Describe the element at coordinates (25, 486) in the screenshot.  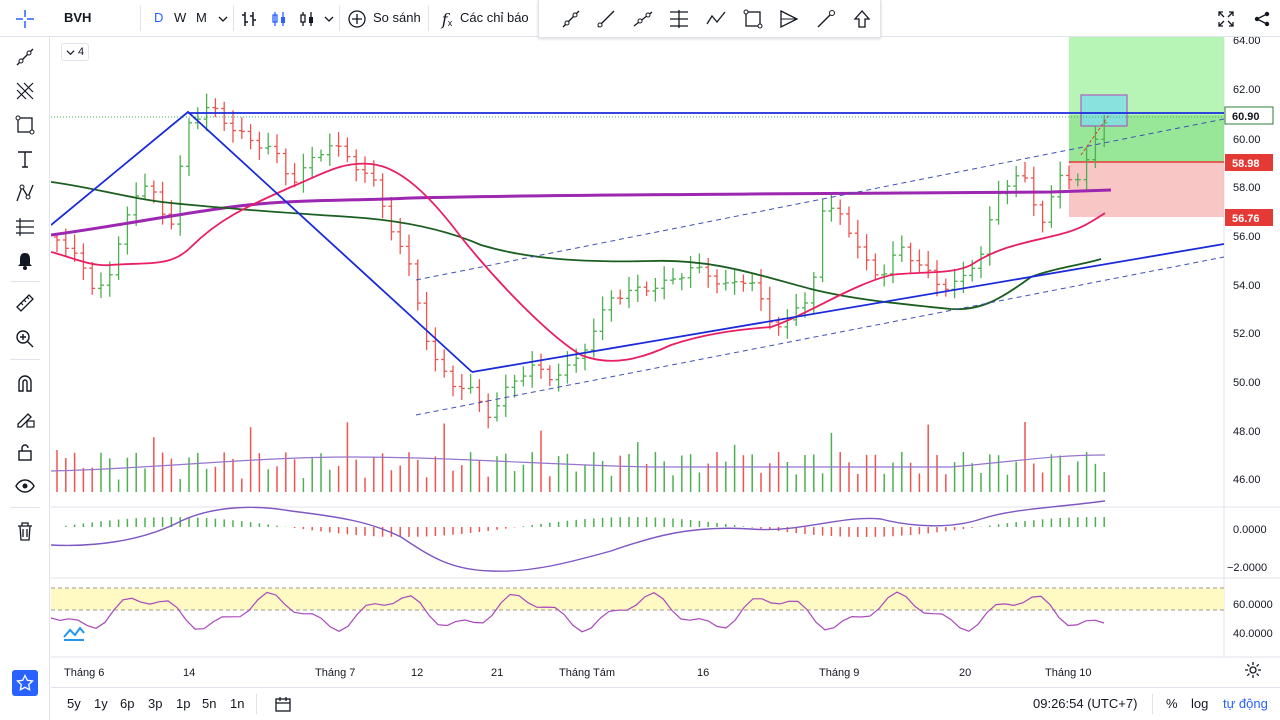
I see `eye-icon` at that location.